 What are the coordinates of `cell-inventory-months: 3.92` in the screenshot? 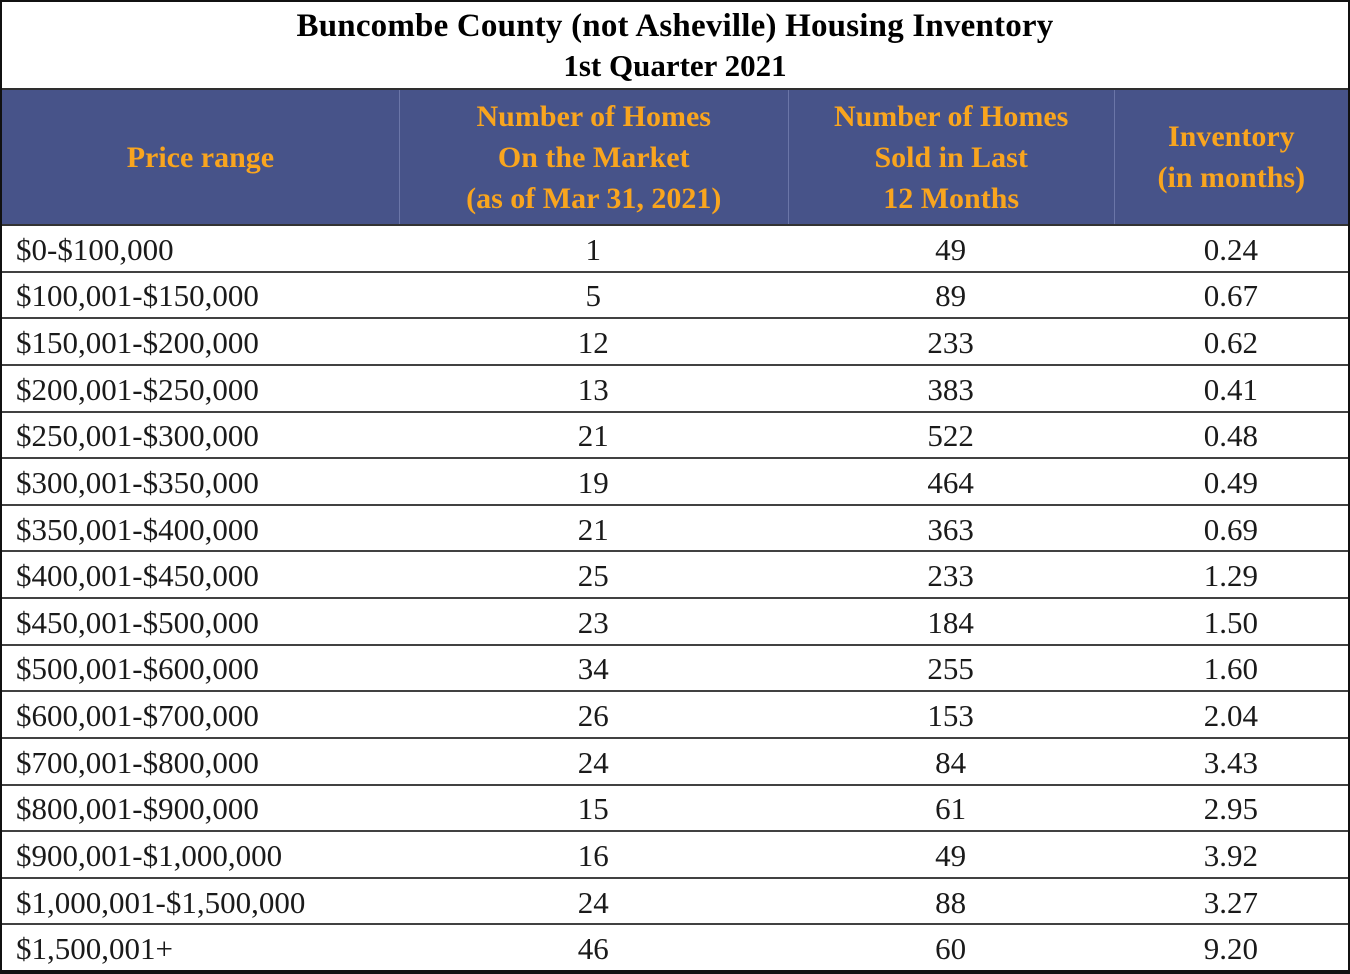 It's located at (1230, 855).